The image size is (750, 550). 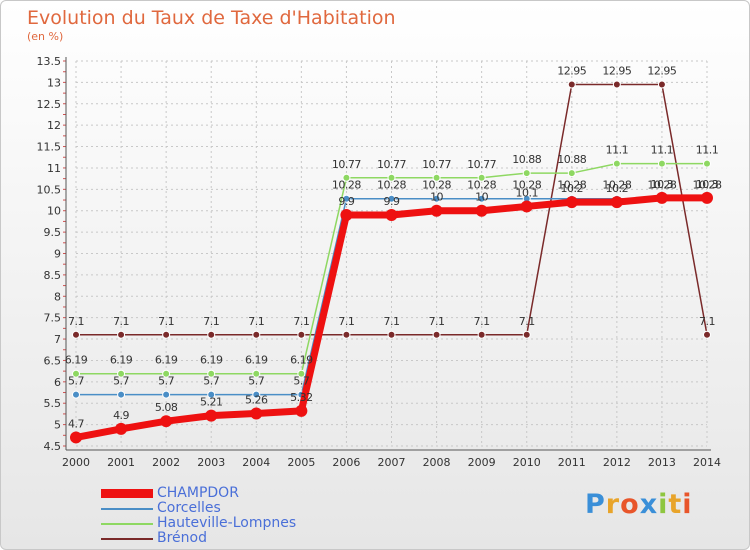 What do you see at coordinates (346, 201) in the screenshot?
I see `data-label-champdor: 9.9` at bounding box center [346, 201].